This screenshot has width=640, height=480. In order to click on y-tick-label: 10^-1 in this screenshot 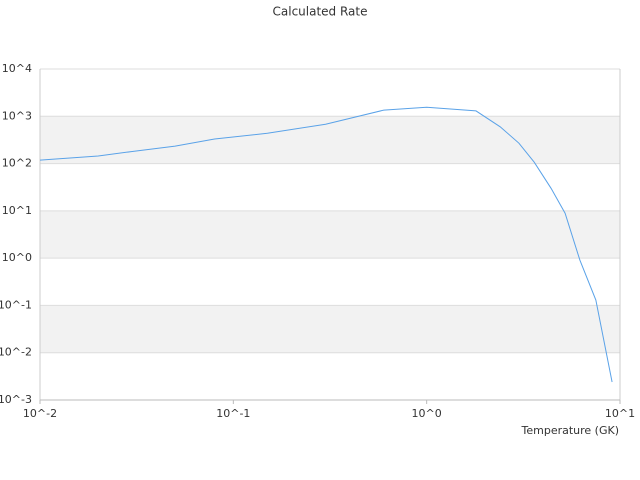, I will do `click(16, 304)`.